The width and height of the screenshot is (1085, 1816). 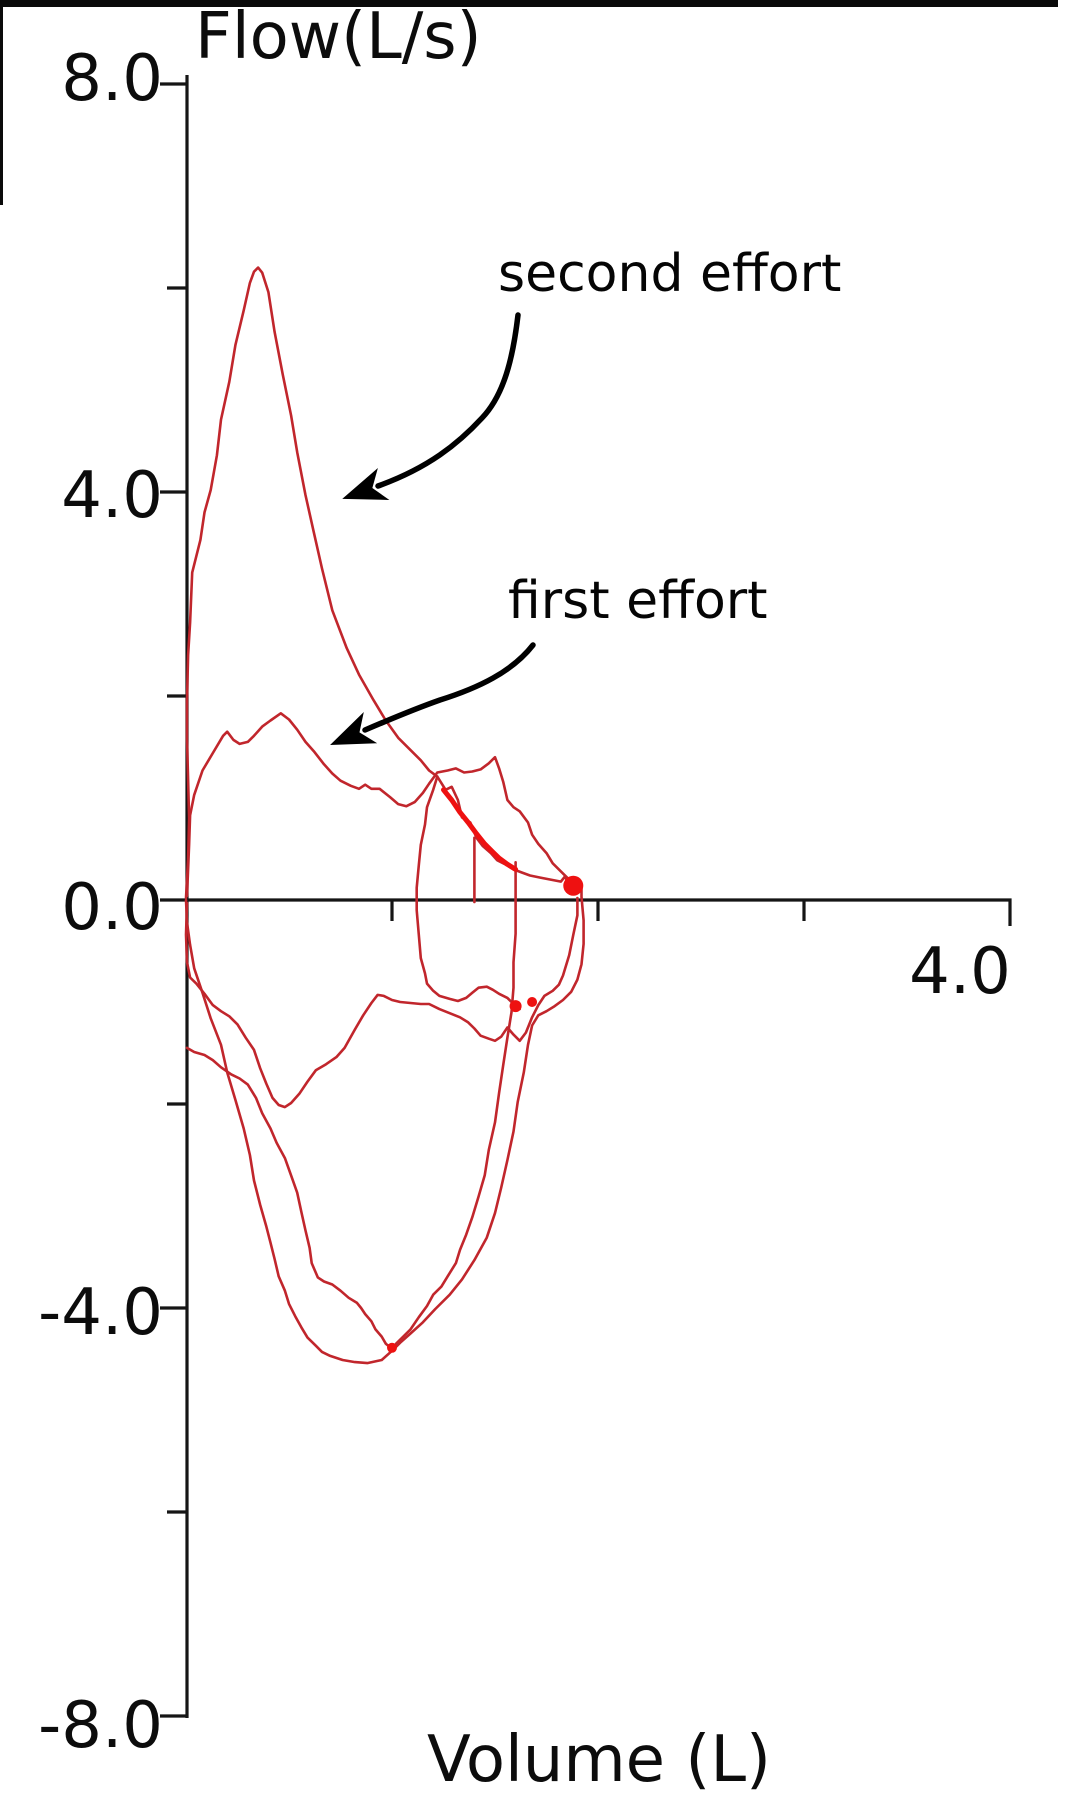 What do you see at coordinates (960, 972) in the screenshot?
I see `x-tick-label-4: 4.0` at bounding box center [960, 972].